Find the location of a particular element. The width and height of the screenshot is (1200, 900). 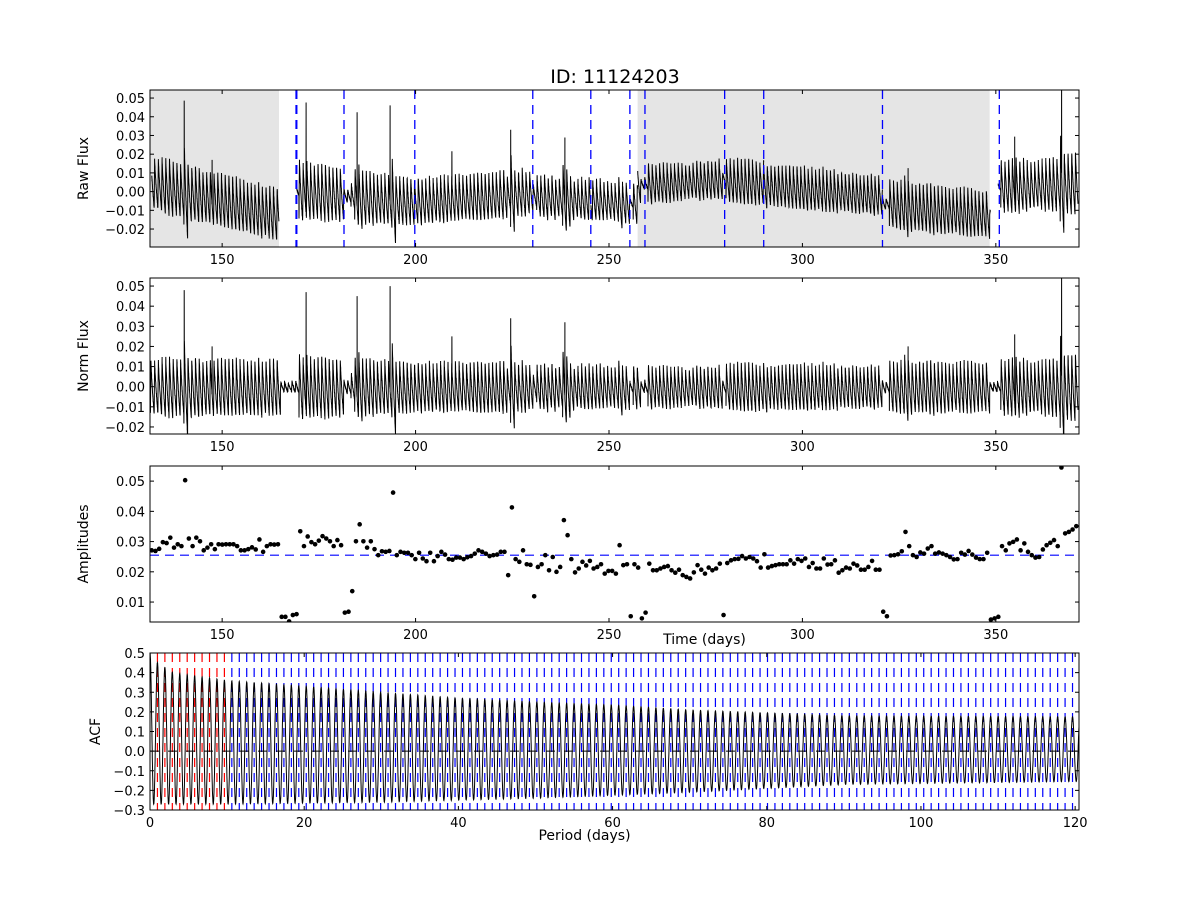

x-tick-label: 350 is located at coordinates (995, 635).